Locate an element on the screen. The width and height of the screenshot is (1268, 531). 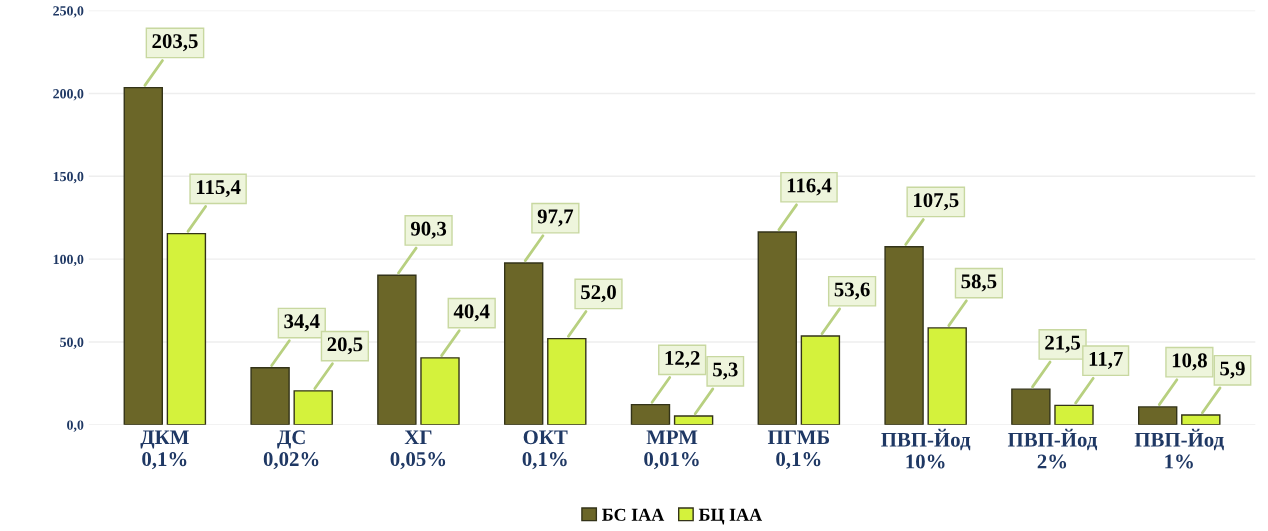
data-label: 97,7 is located at coordinates (555, 218).